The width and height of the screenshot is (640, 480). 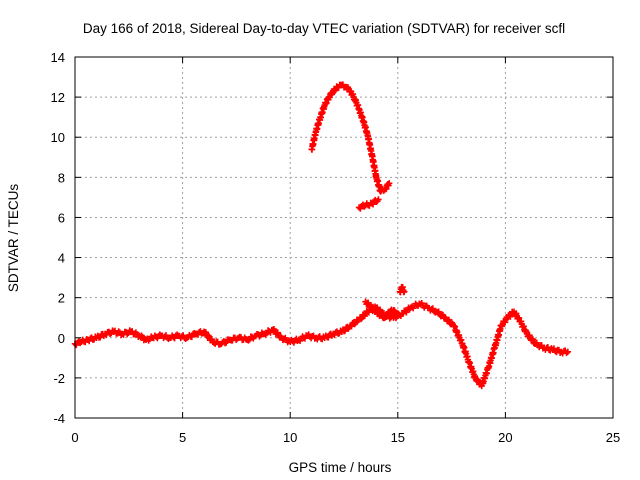 I want to click on x-tick-label: 15, so click(x=398, y=437).